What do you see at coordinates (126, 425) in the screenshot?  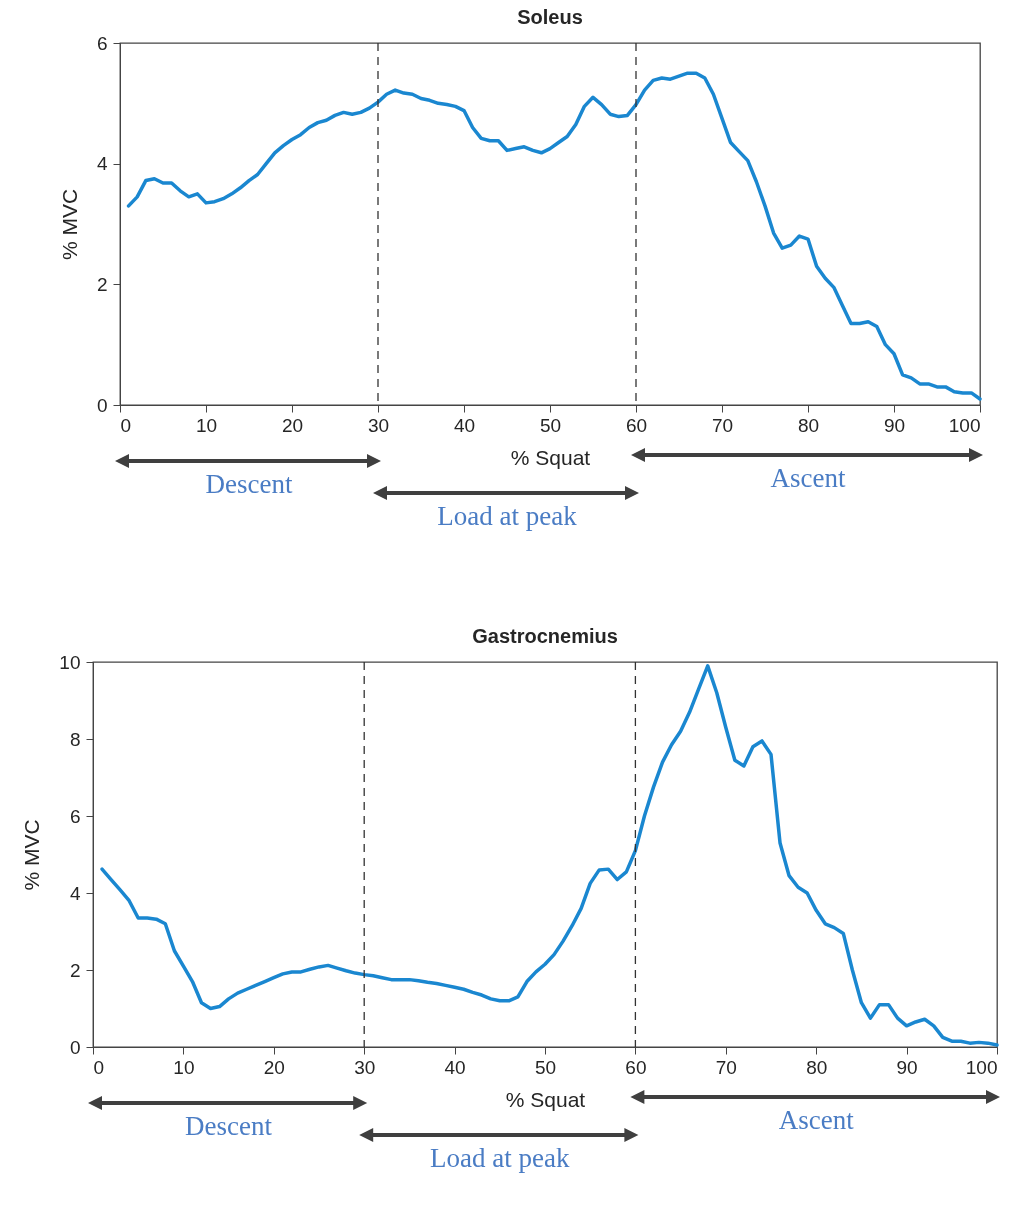 I see `x-tick-label: 0` at bounding box center [126, 425].